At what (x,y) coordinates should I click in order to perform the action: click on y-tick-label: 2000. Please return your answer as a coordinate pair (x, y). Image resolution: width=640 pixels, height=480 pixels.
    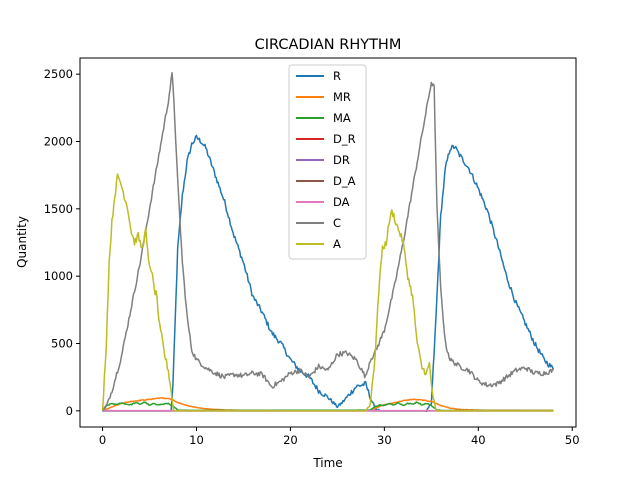
    Looking at the image, I should click on (58, 141).